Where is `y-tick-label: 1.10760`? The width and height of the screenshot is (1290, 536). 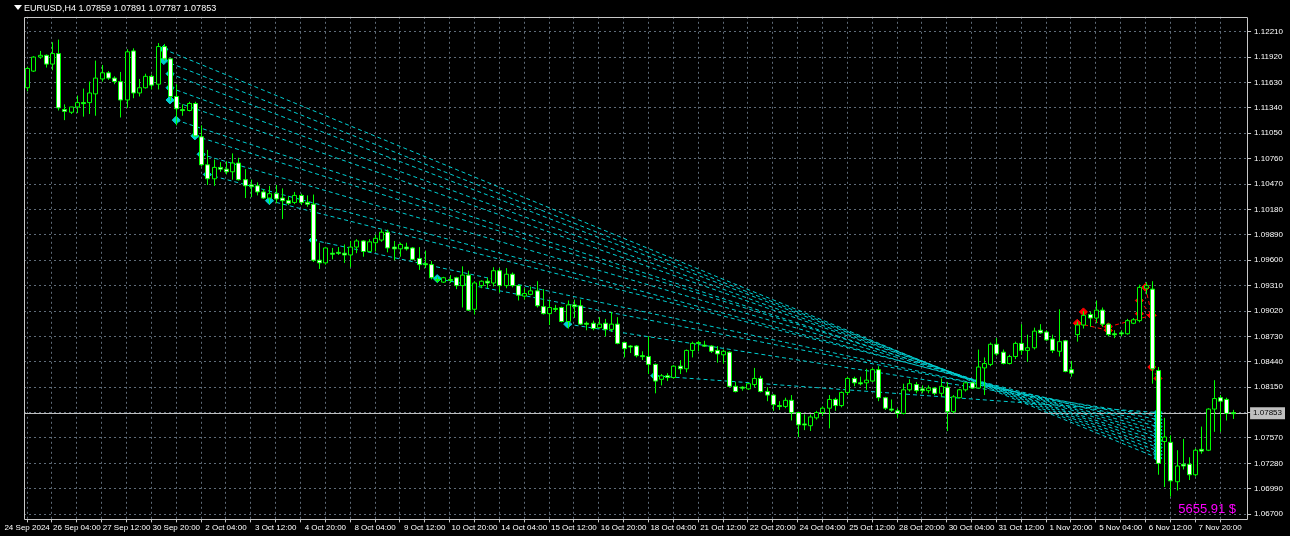
y-tick-label: 1.10760 is located at coordinates (1269, 158).